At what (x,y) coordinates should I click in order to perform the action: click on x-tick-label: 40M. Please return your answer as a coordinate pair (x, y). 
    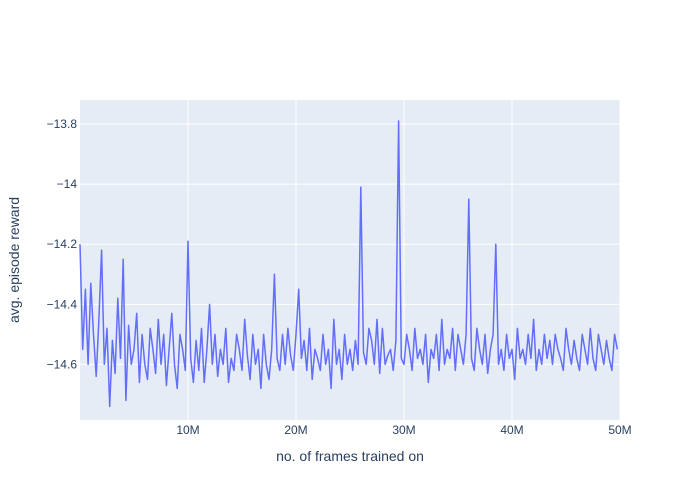
    Looking at the image, I should click on (511, 430).